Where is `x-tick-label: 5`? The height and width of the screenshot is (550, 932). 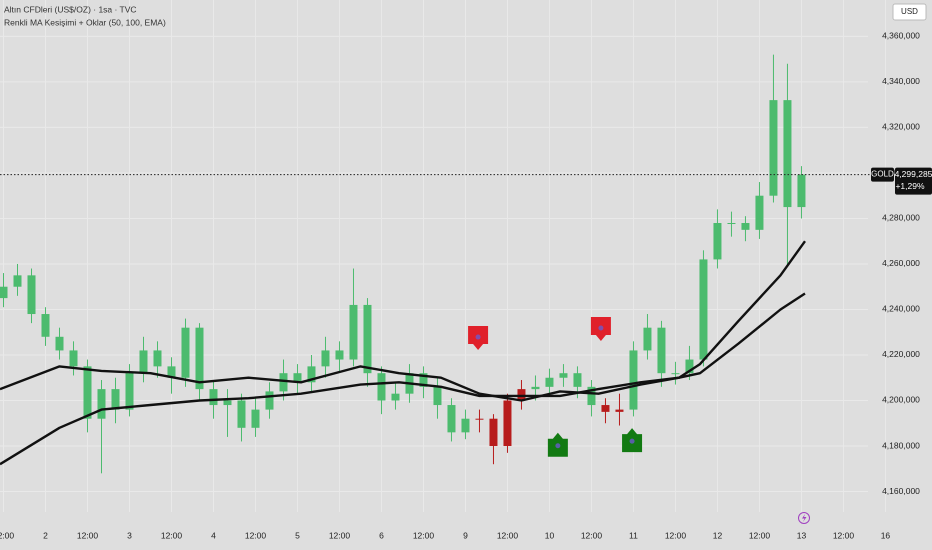
x-tick-label: 5 is located at coordinates (297, 535).